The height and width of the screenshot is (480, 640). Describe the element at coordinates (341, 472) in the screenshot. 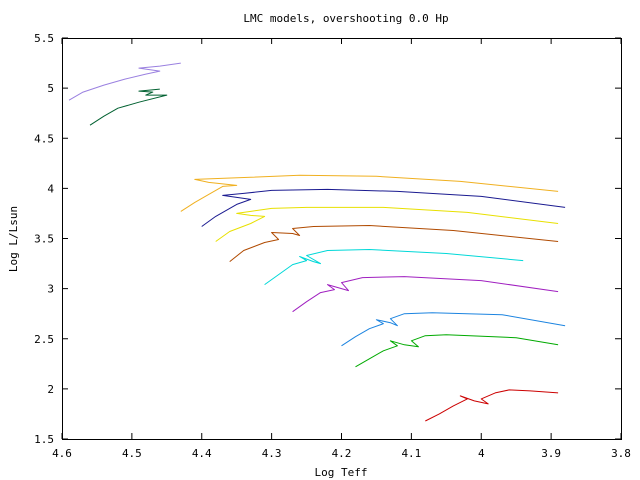

I see `x-axis-label: Log Teff` at that location.